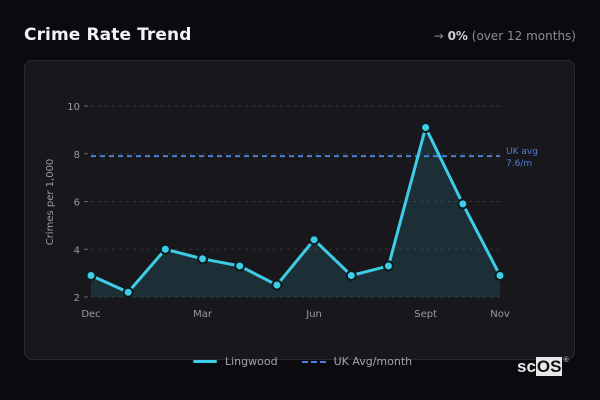  I want to click on y-tick-label: 4, so click(77, 250).